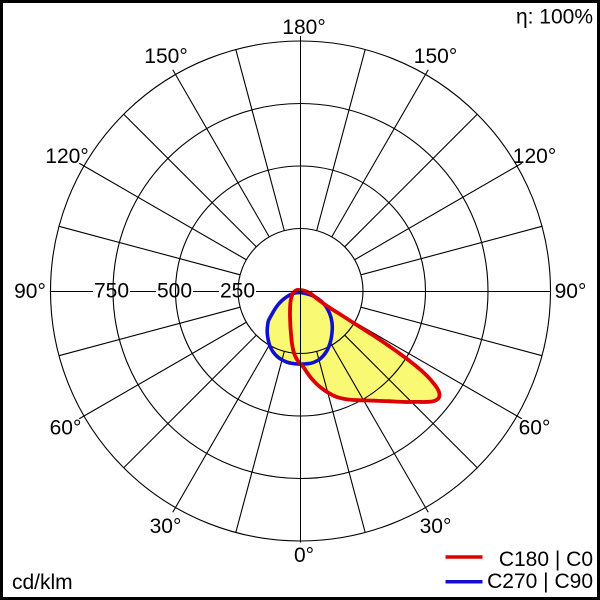 This screenshot has width=600, height=600. What do you see at coordinates (540, 581) in the screenshot?
I see `svg-text: C270 | C90` at bounding box center [540, 581].